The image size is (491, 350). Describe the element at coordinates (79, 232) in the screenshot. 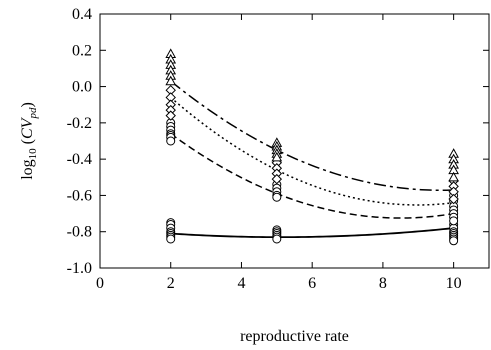

I see `y-tick-label: -0.8` at that location.